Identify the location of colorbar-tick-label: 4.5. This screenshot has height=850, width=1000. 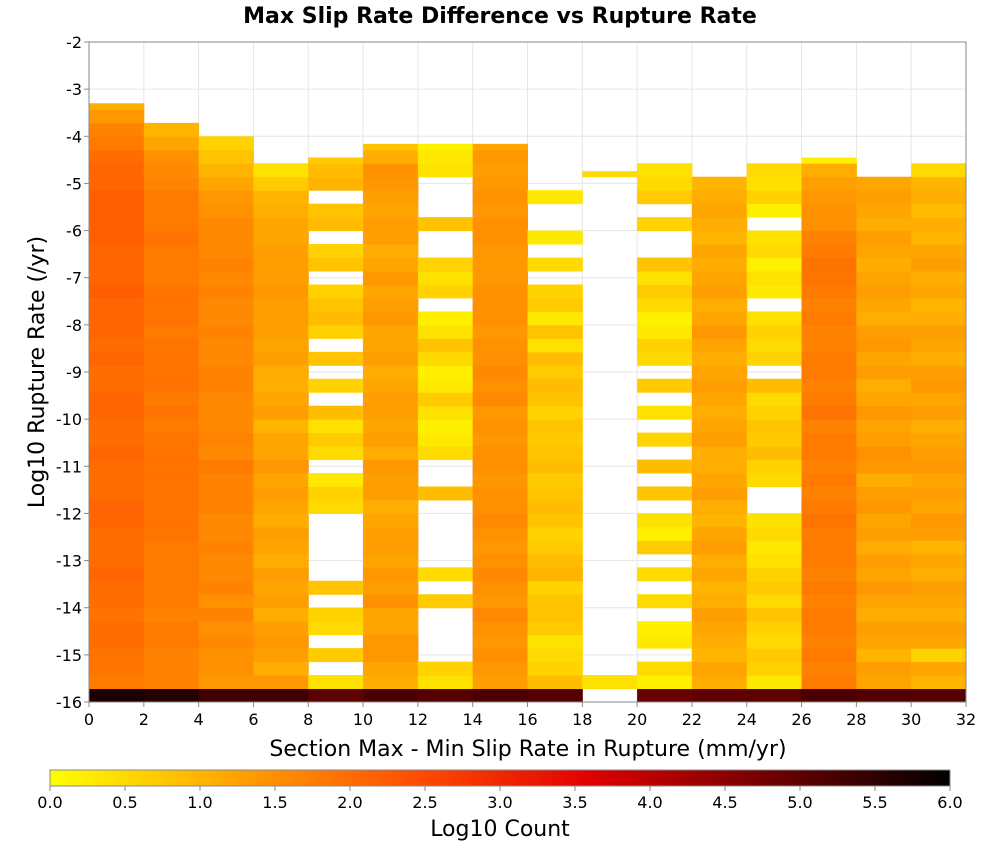
(724, 802).